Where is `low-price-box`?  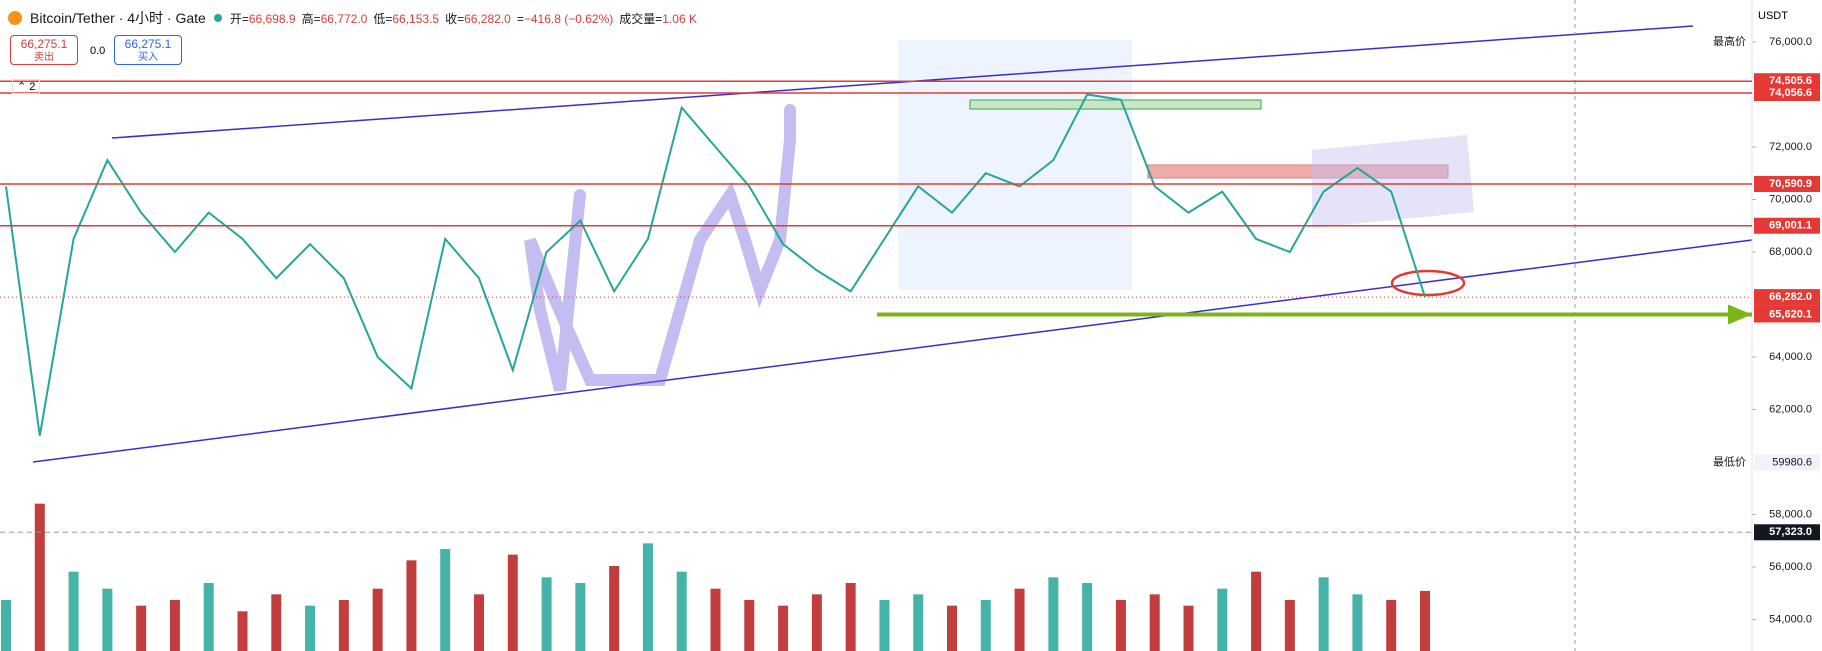
low-price-box is located at coordinates (1787, 462).